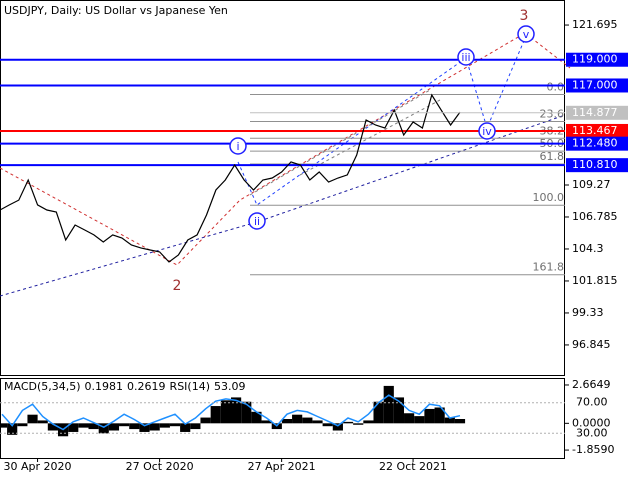 The width and height of the screenshot is (640, 480). Describe the element at coordinates (160, 466) in the screenshot. I see `x-tick-label: 27 Oct 2020` at that location.